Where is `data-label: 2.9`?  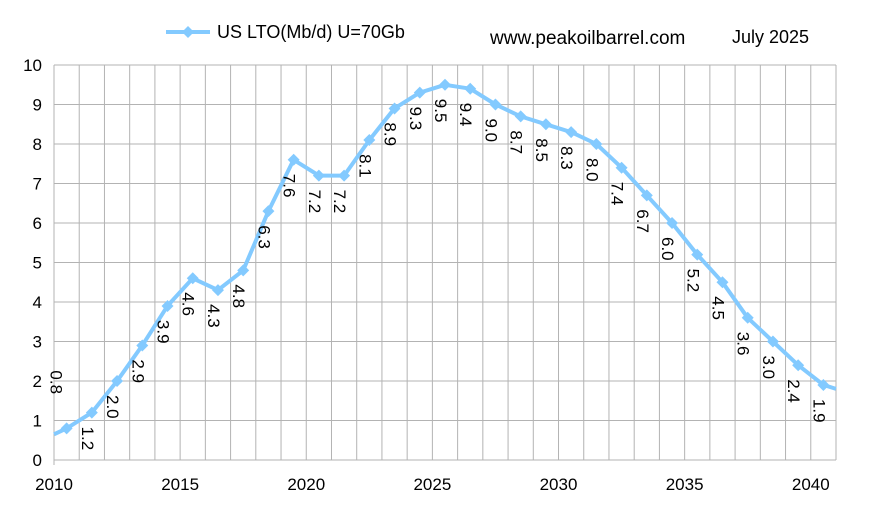
data-label: 2.9 is located at coordinates (137, 371).